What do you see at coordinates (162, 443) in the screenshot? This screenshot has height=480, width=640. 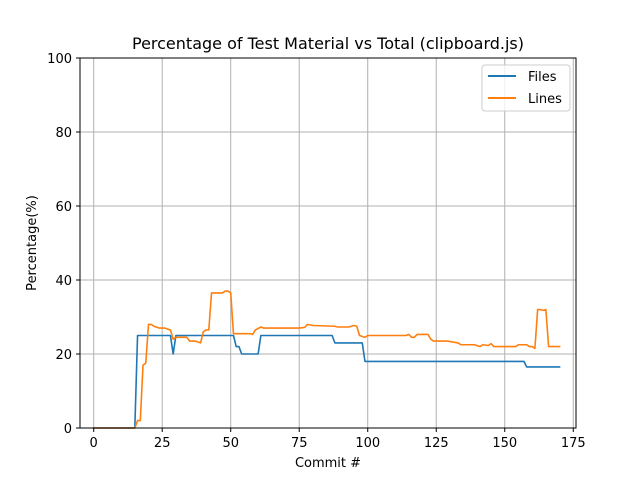 I see `x-tick-label: 25` at bounding box center [162, 443].